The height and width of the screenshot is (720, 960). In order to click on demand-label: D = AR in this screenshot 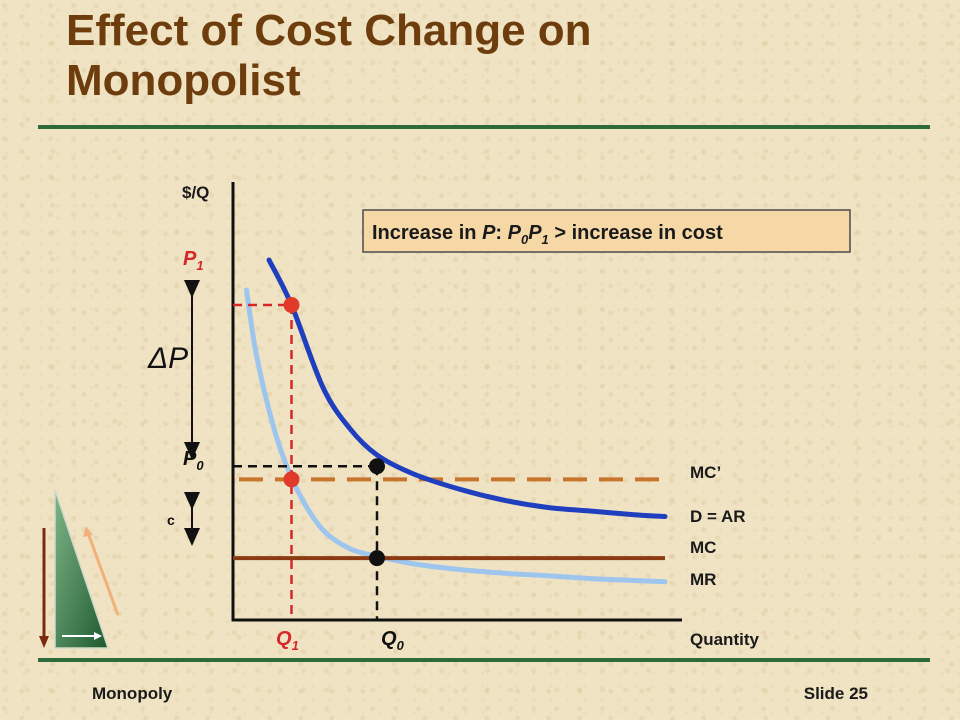, I will do `click(718, 516)`.